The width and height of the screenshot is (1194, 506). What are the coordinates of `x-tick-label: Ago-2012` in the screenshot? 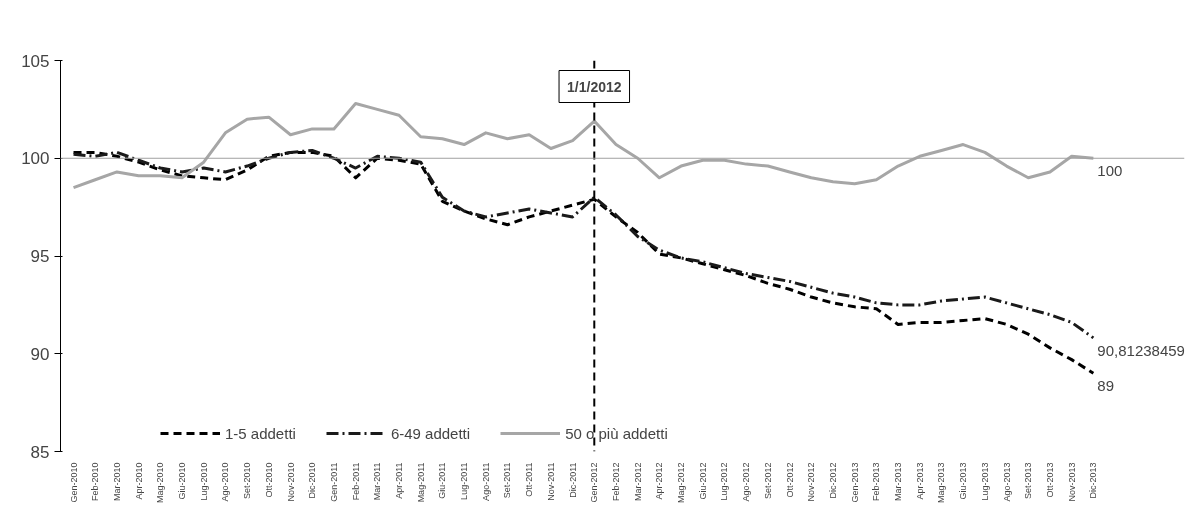 It's located at (746, 482).